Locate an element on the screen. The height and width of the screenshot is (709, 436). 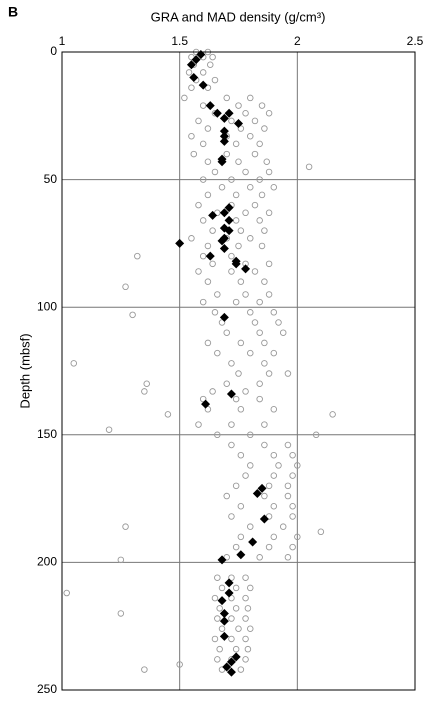
x-tick-label: 1.5 is located at coordinates (179, 41).